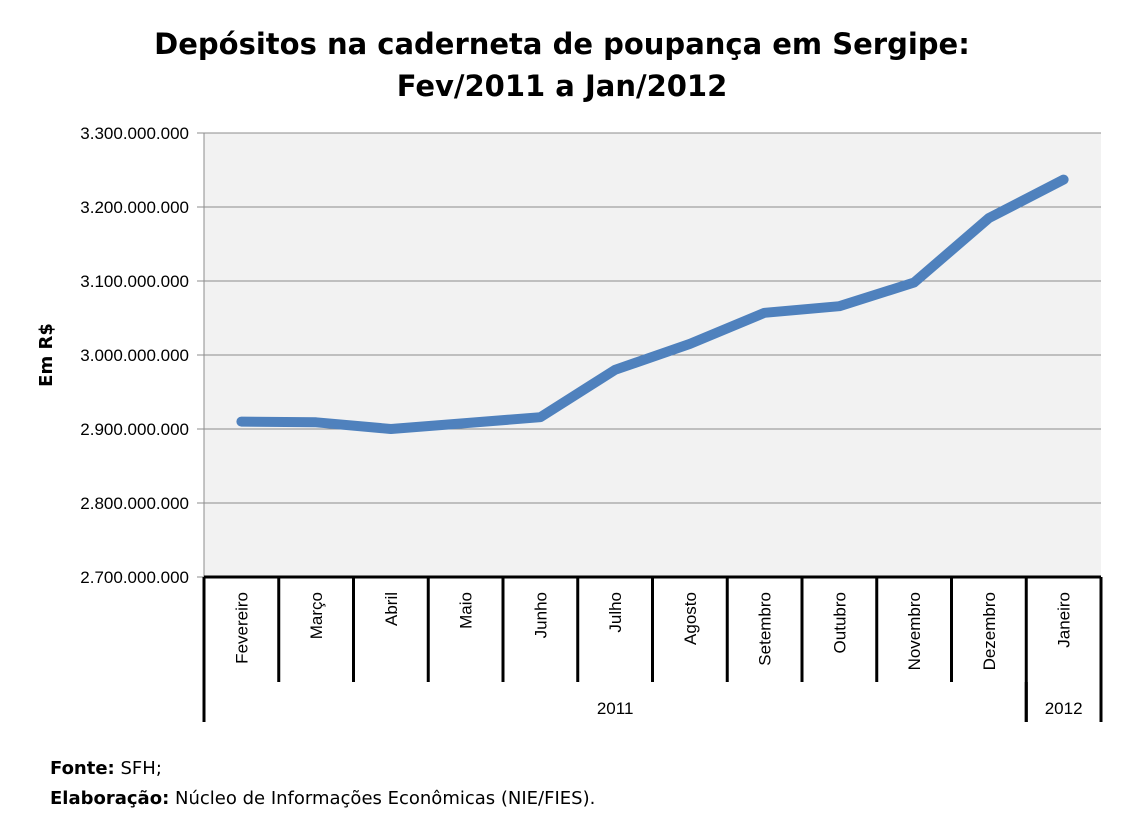 The height and width of the screenshot is (822, 1124). Describe the element at coordinates (134, 577) in the screenshot. I see `y-tick-label: 2.700.000.000` at that location.